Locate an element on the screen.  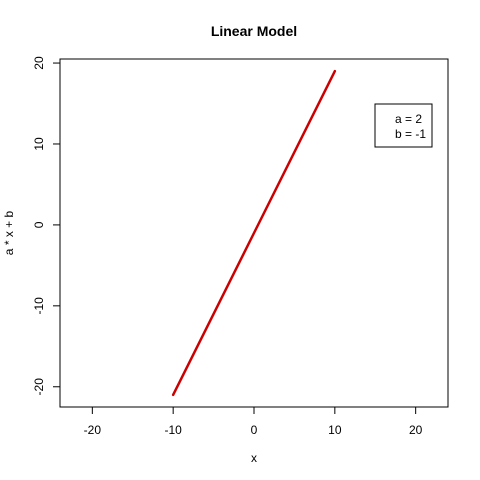
y-axis: -20 -10 0 10 20 is located at coordinates (46, 225).